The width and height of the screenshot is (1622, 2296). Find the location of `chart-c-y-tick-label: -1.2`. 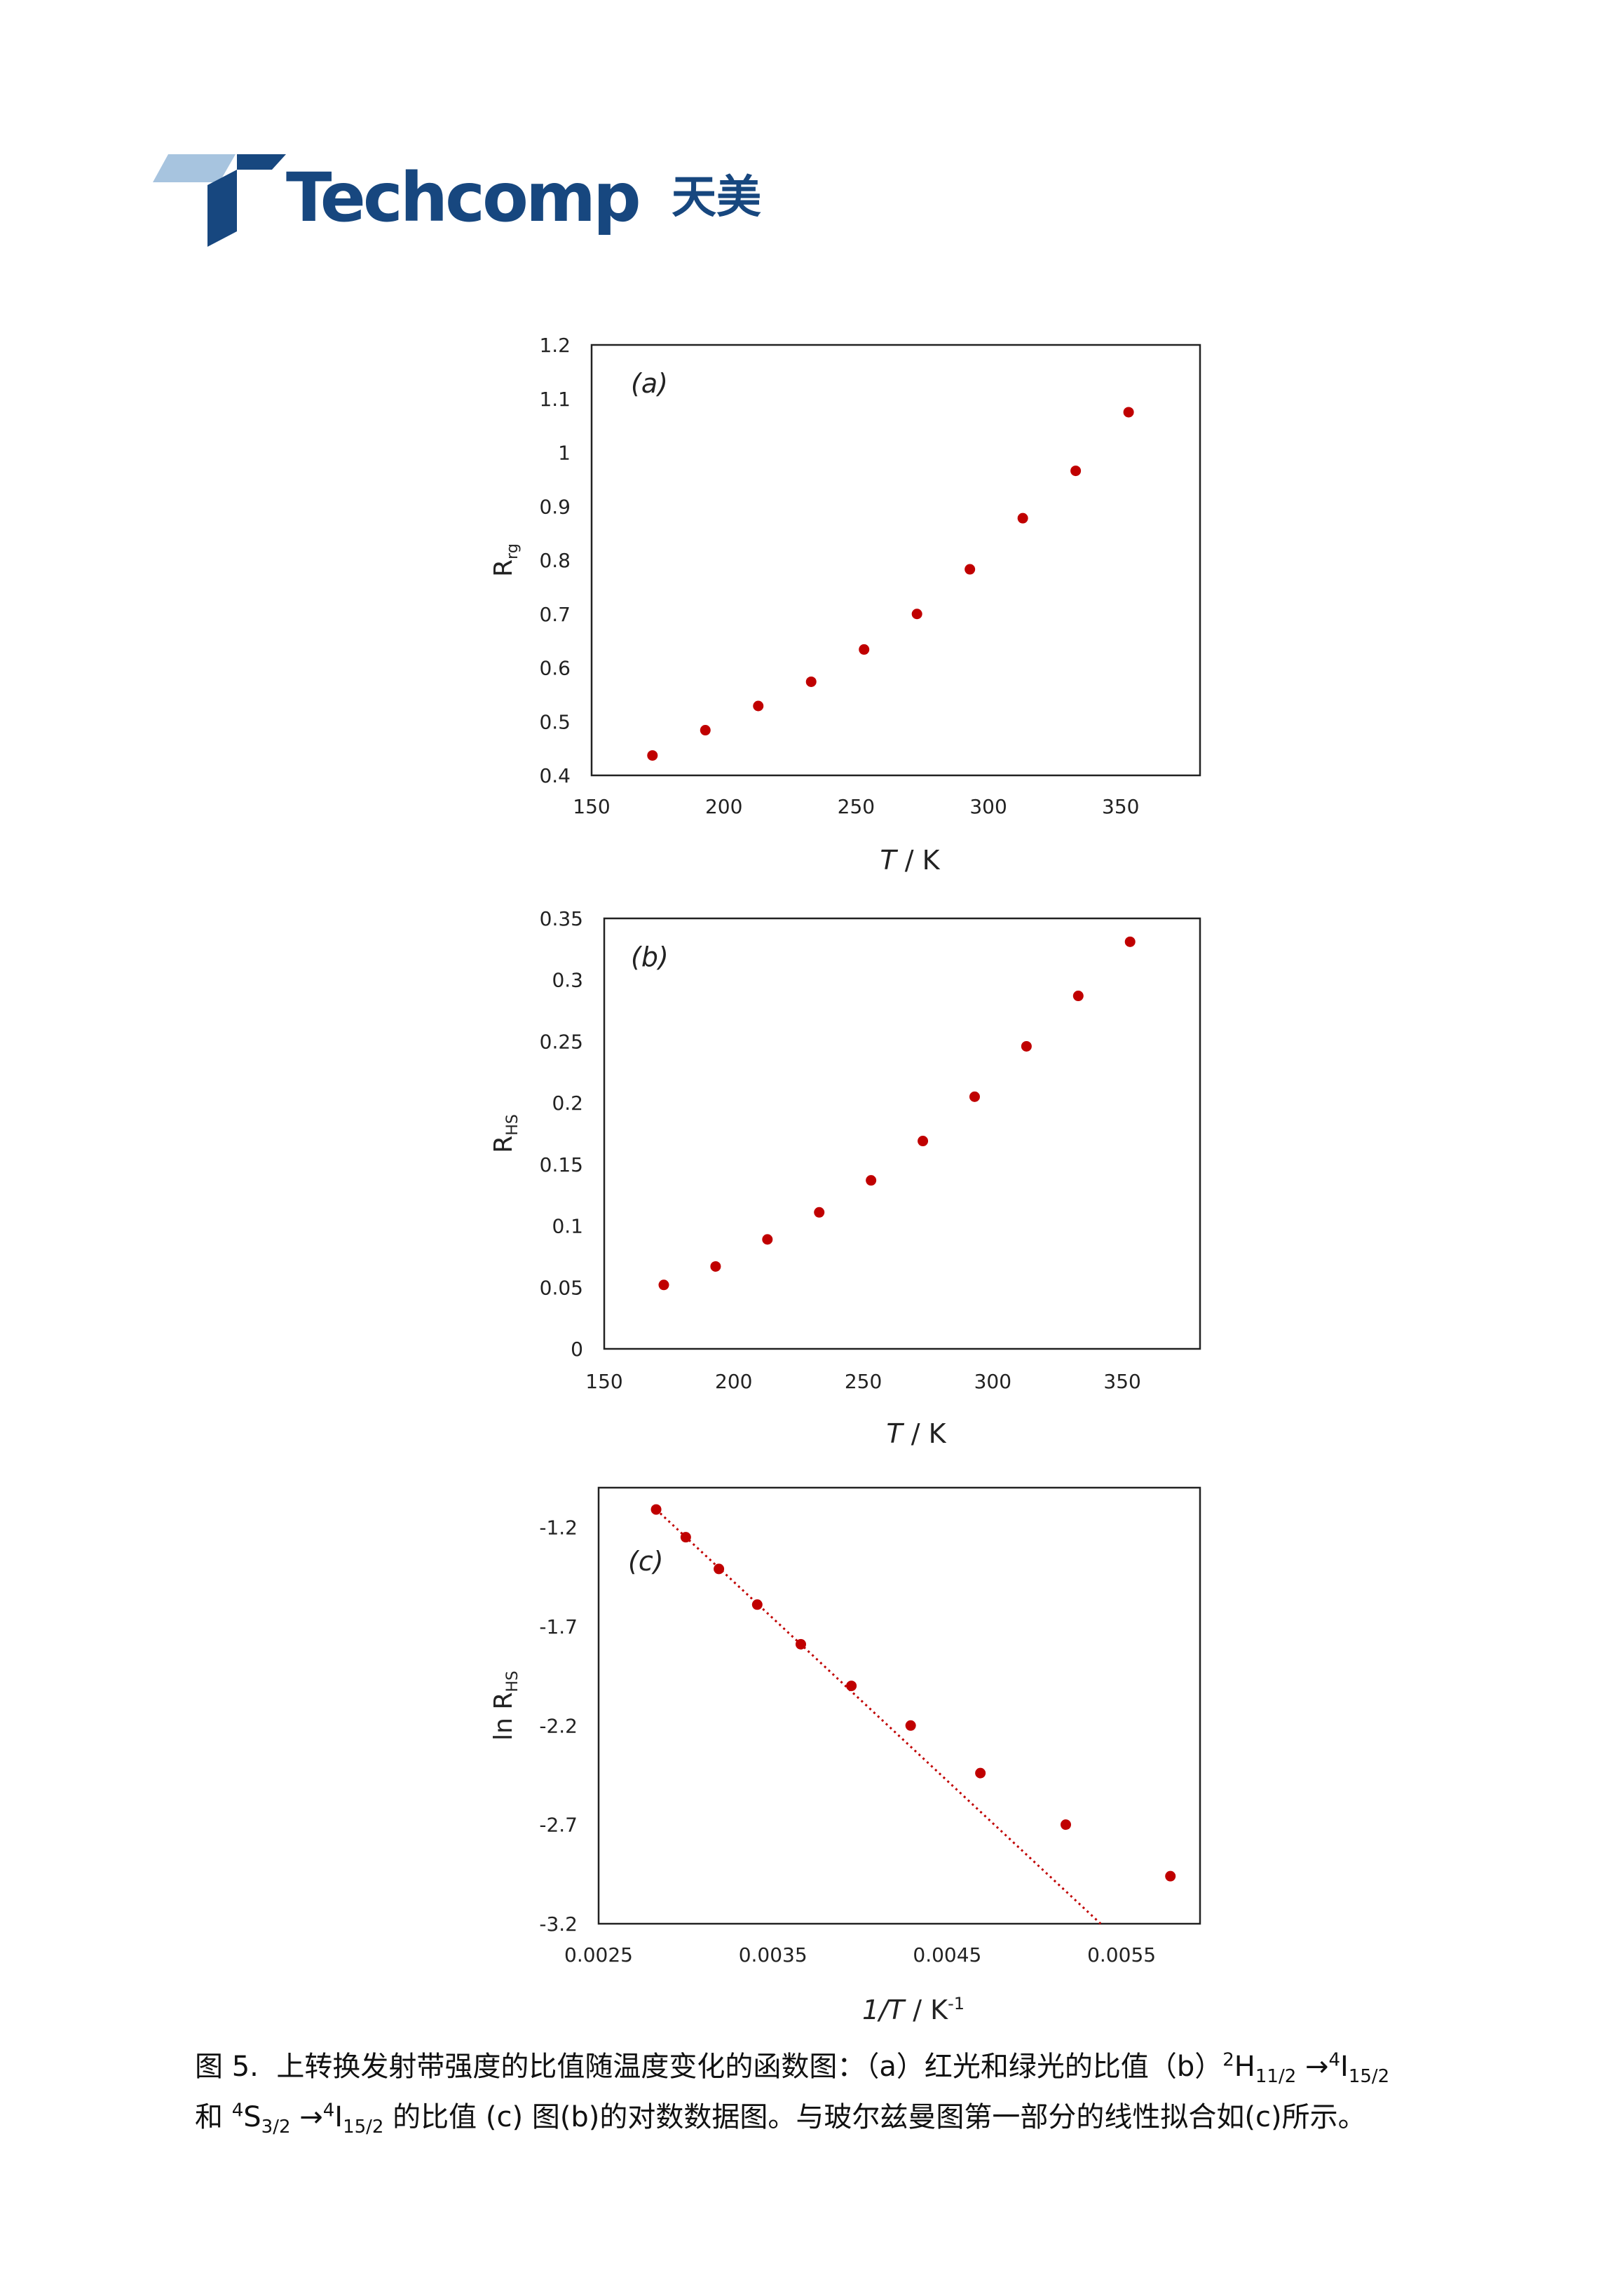

chart-c-y-tick-label: -1.2 is located at coordinates (558, 1528).